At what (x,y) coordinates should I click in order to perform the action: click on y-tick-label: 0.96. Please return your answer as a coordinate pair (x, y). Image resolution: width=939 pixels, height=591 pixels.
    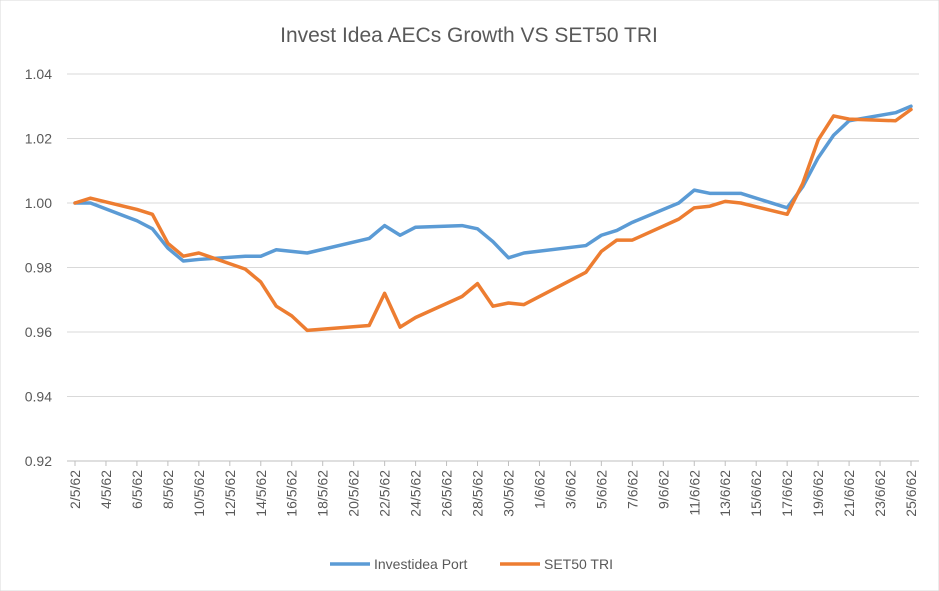
    Looking at the image, I should click on (38, 332).